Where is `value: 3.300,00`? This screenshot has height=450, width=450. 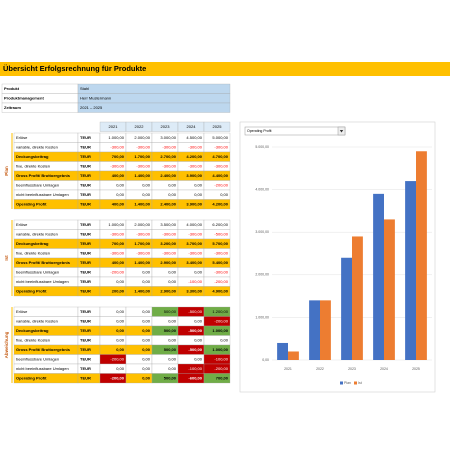 value: 3.300,00 is located at coordinates (194, 290).